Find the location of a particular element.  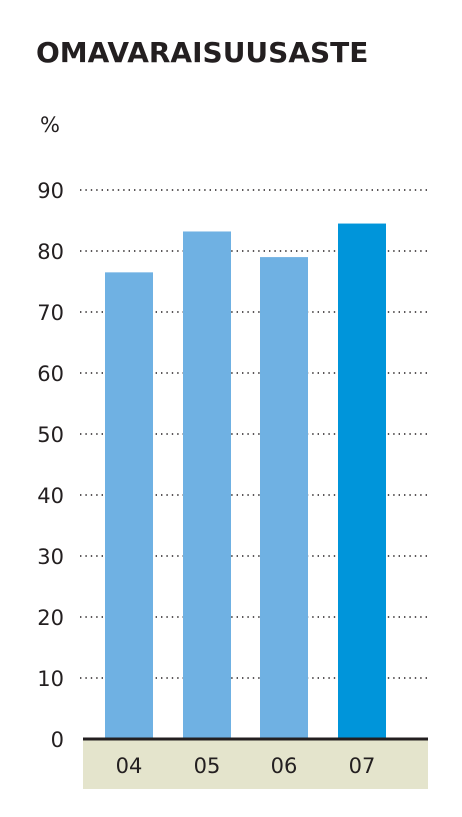

y-tick-label: 10 is located at coordinates (50, 679).